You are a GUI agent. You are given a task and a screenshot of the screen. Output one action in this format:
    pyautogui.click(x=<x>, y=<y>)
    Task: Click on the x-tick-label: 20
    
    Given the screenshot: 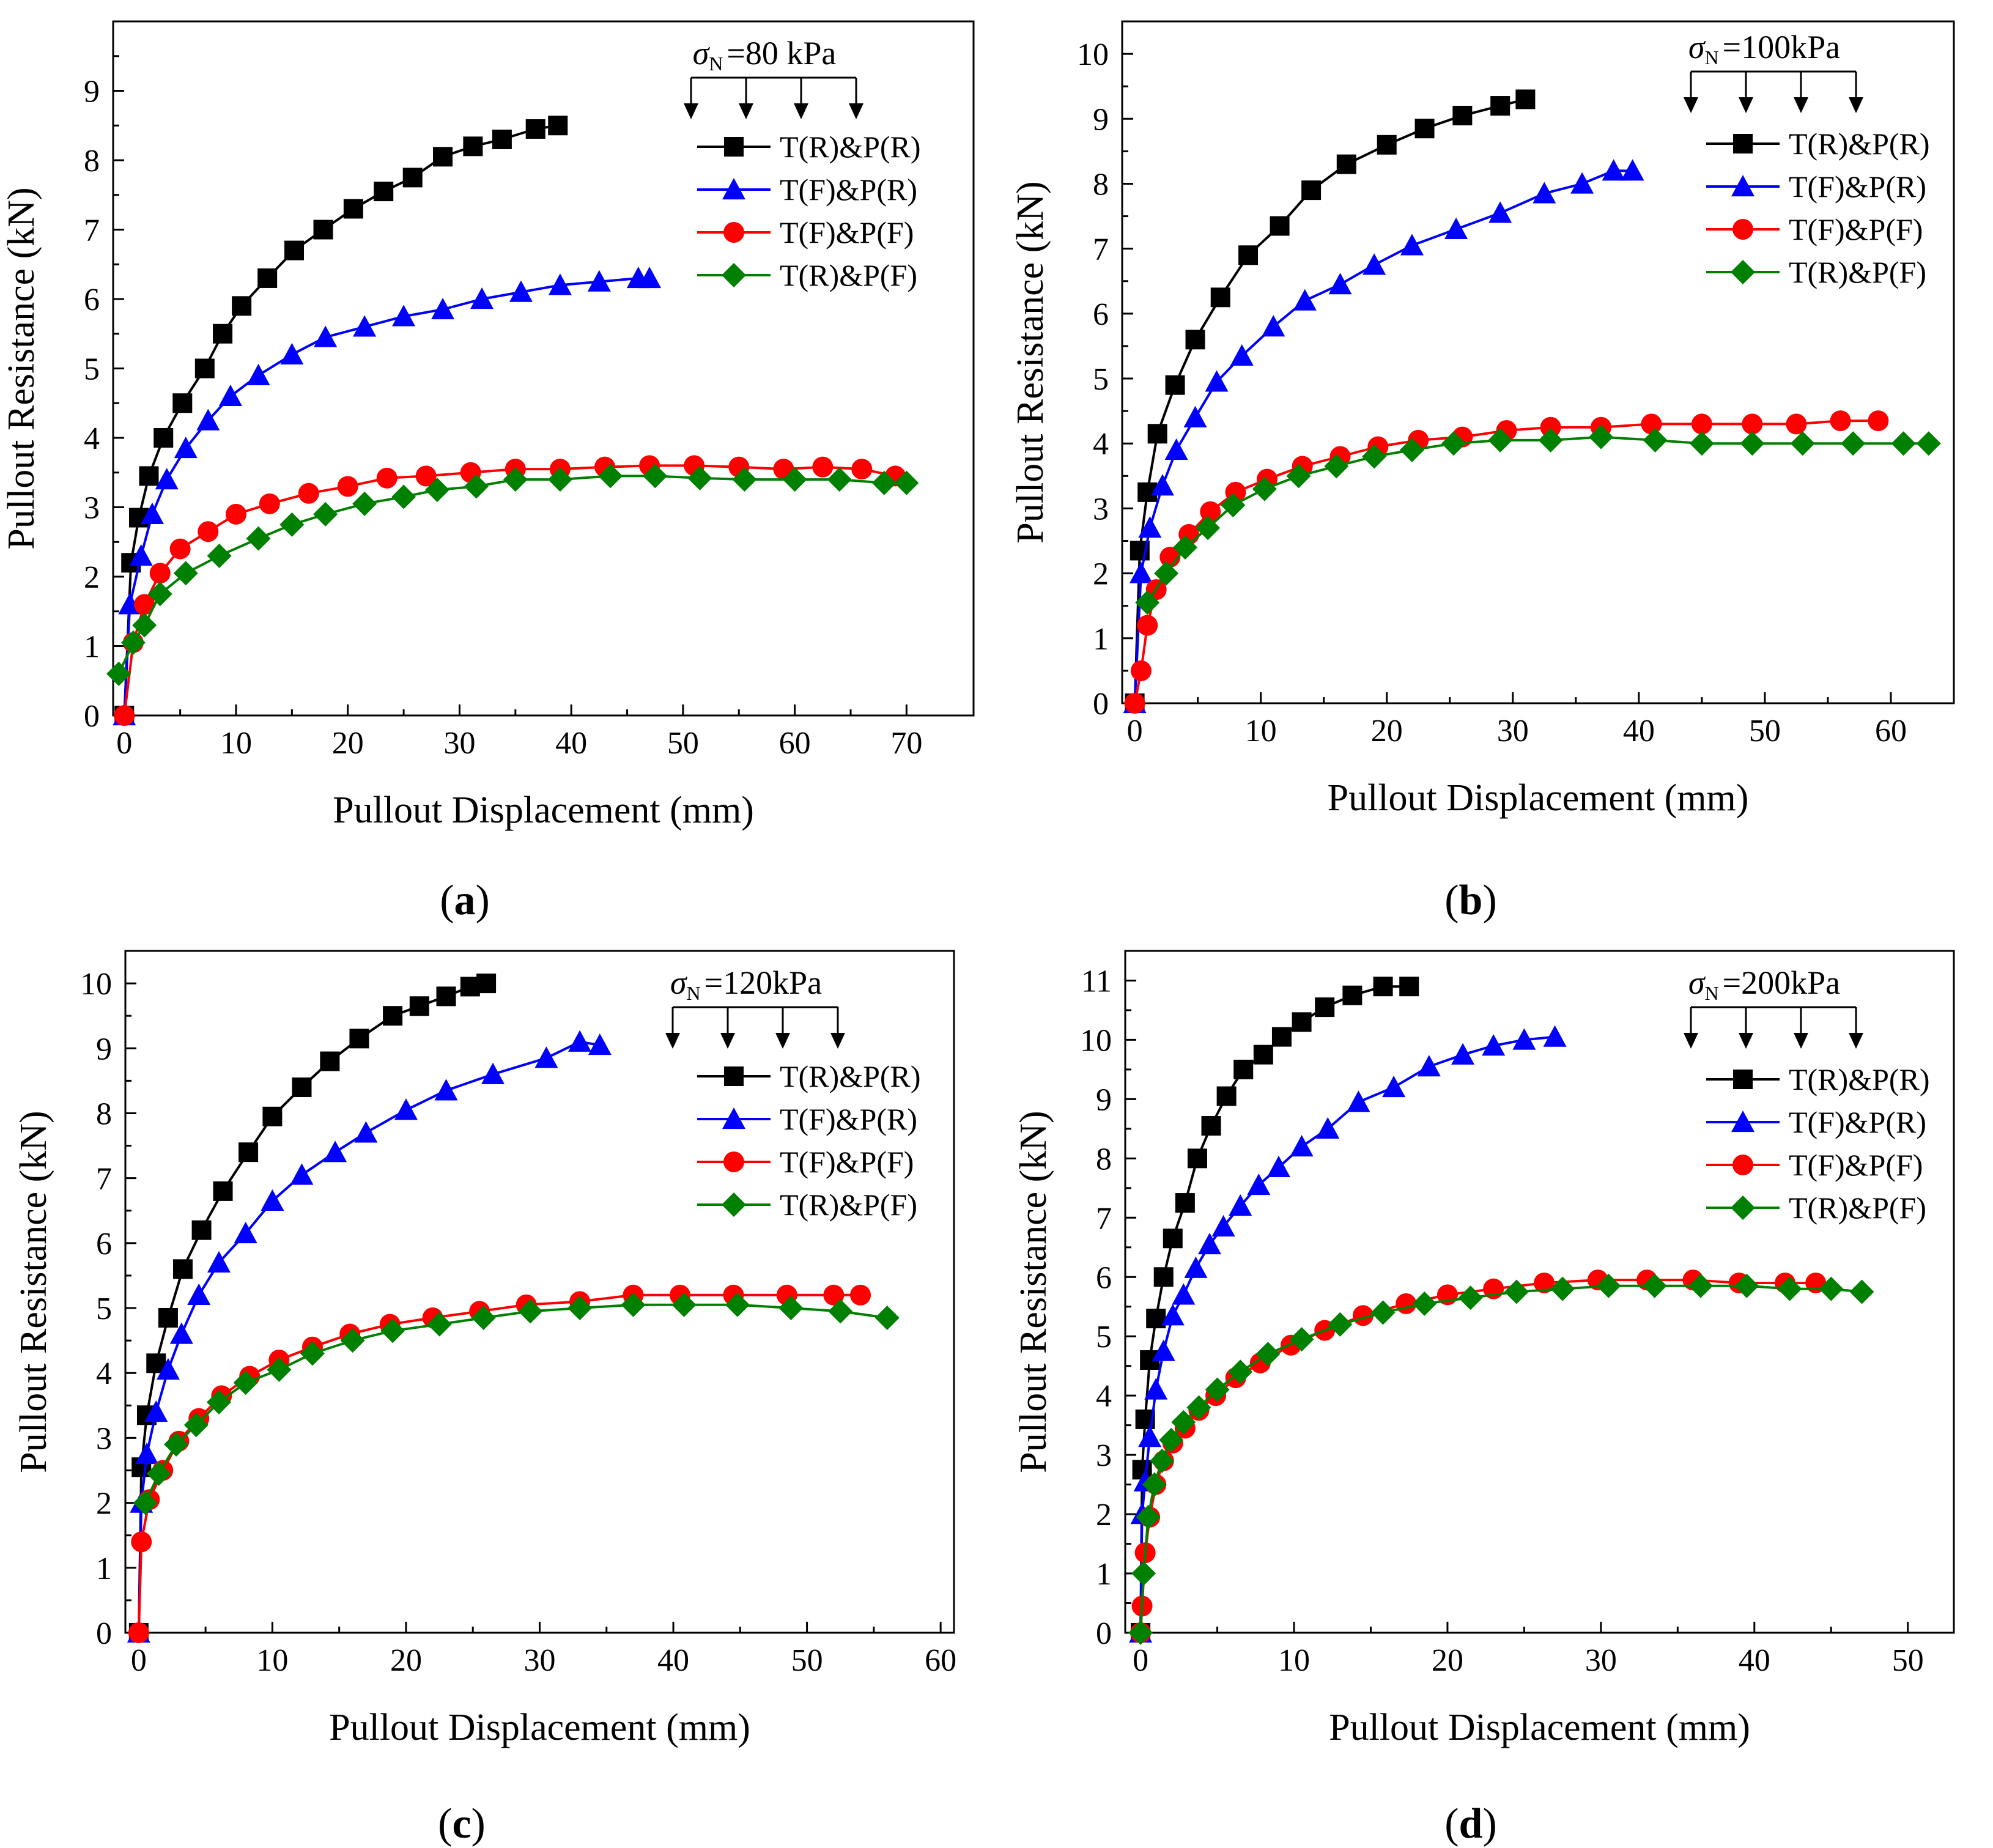 What is the action you would take?
    pyautogui.click(x=1387, y=731)
    